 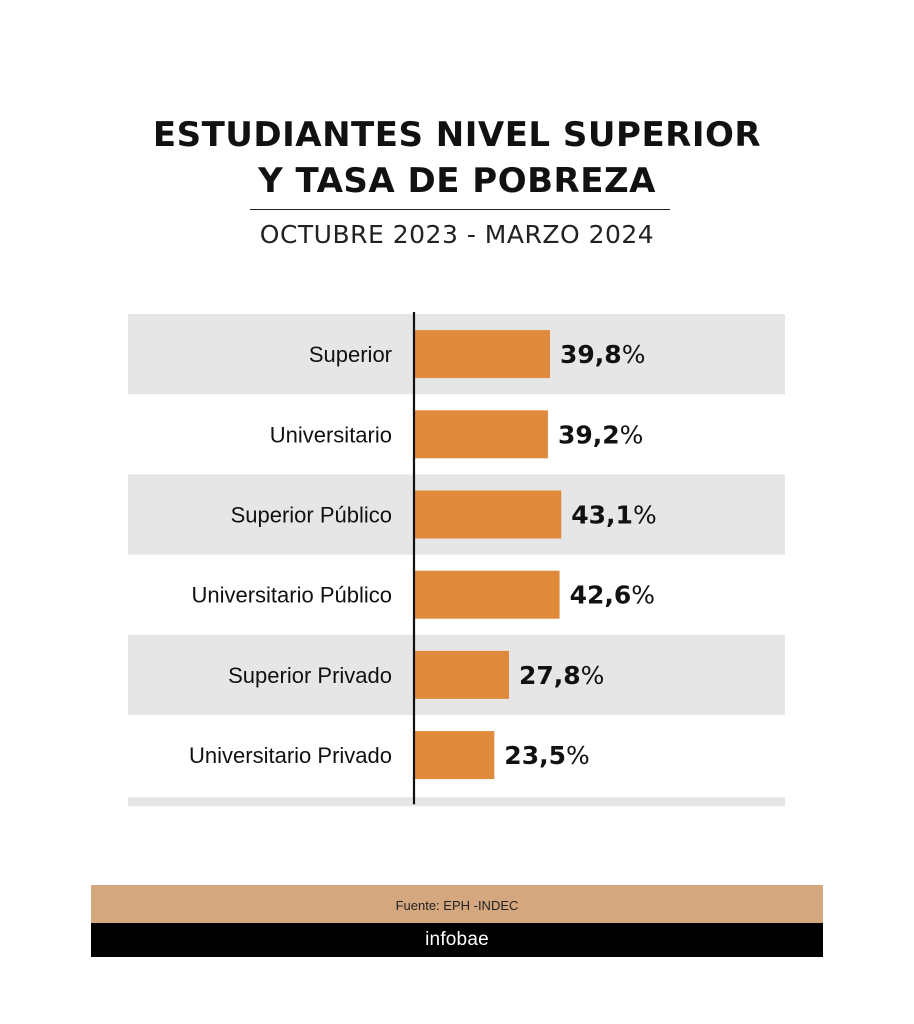 What do you see at coordinates (612, 595) in the screenshot?
I see `data-label: 42,6%` at bounding box center [612, 595].